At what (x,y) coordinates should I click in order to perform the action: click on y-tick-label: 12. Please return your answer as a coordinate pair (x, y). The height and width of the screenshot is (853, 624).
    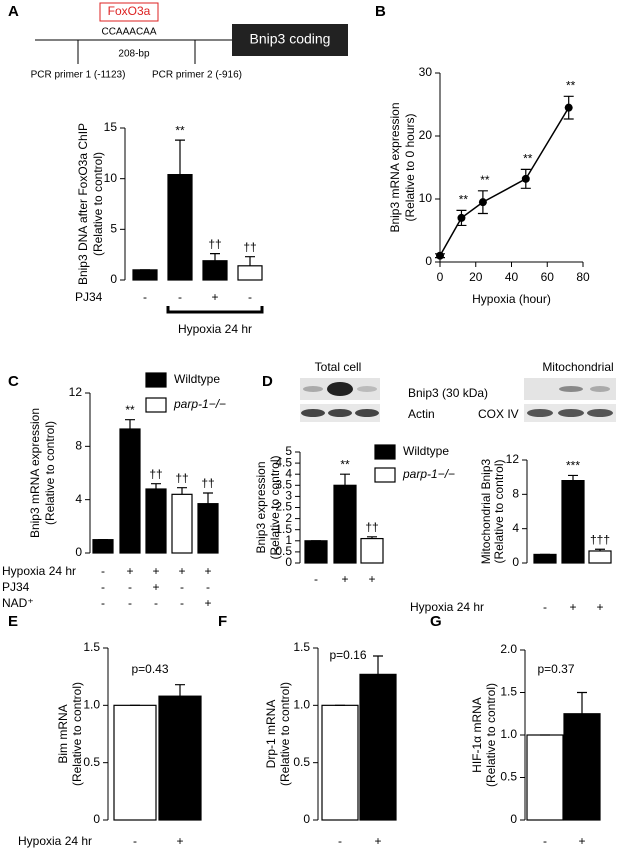
    Looking at the image, I should click on (513, 459).